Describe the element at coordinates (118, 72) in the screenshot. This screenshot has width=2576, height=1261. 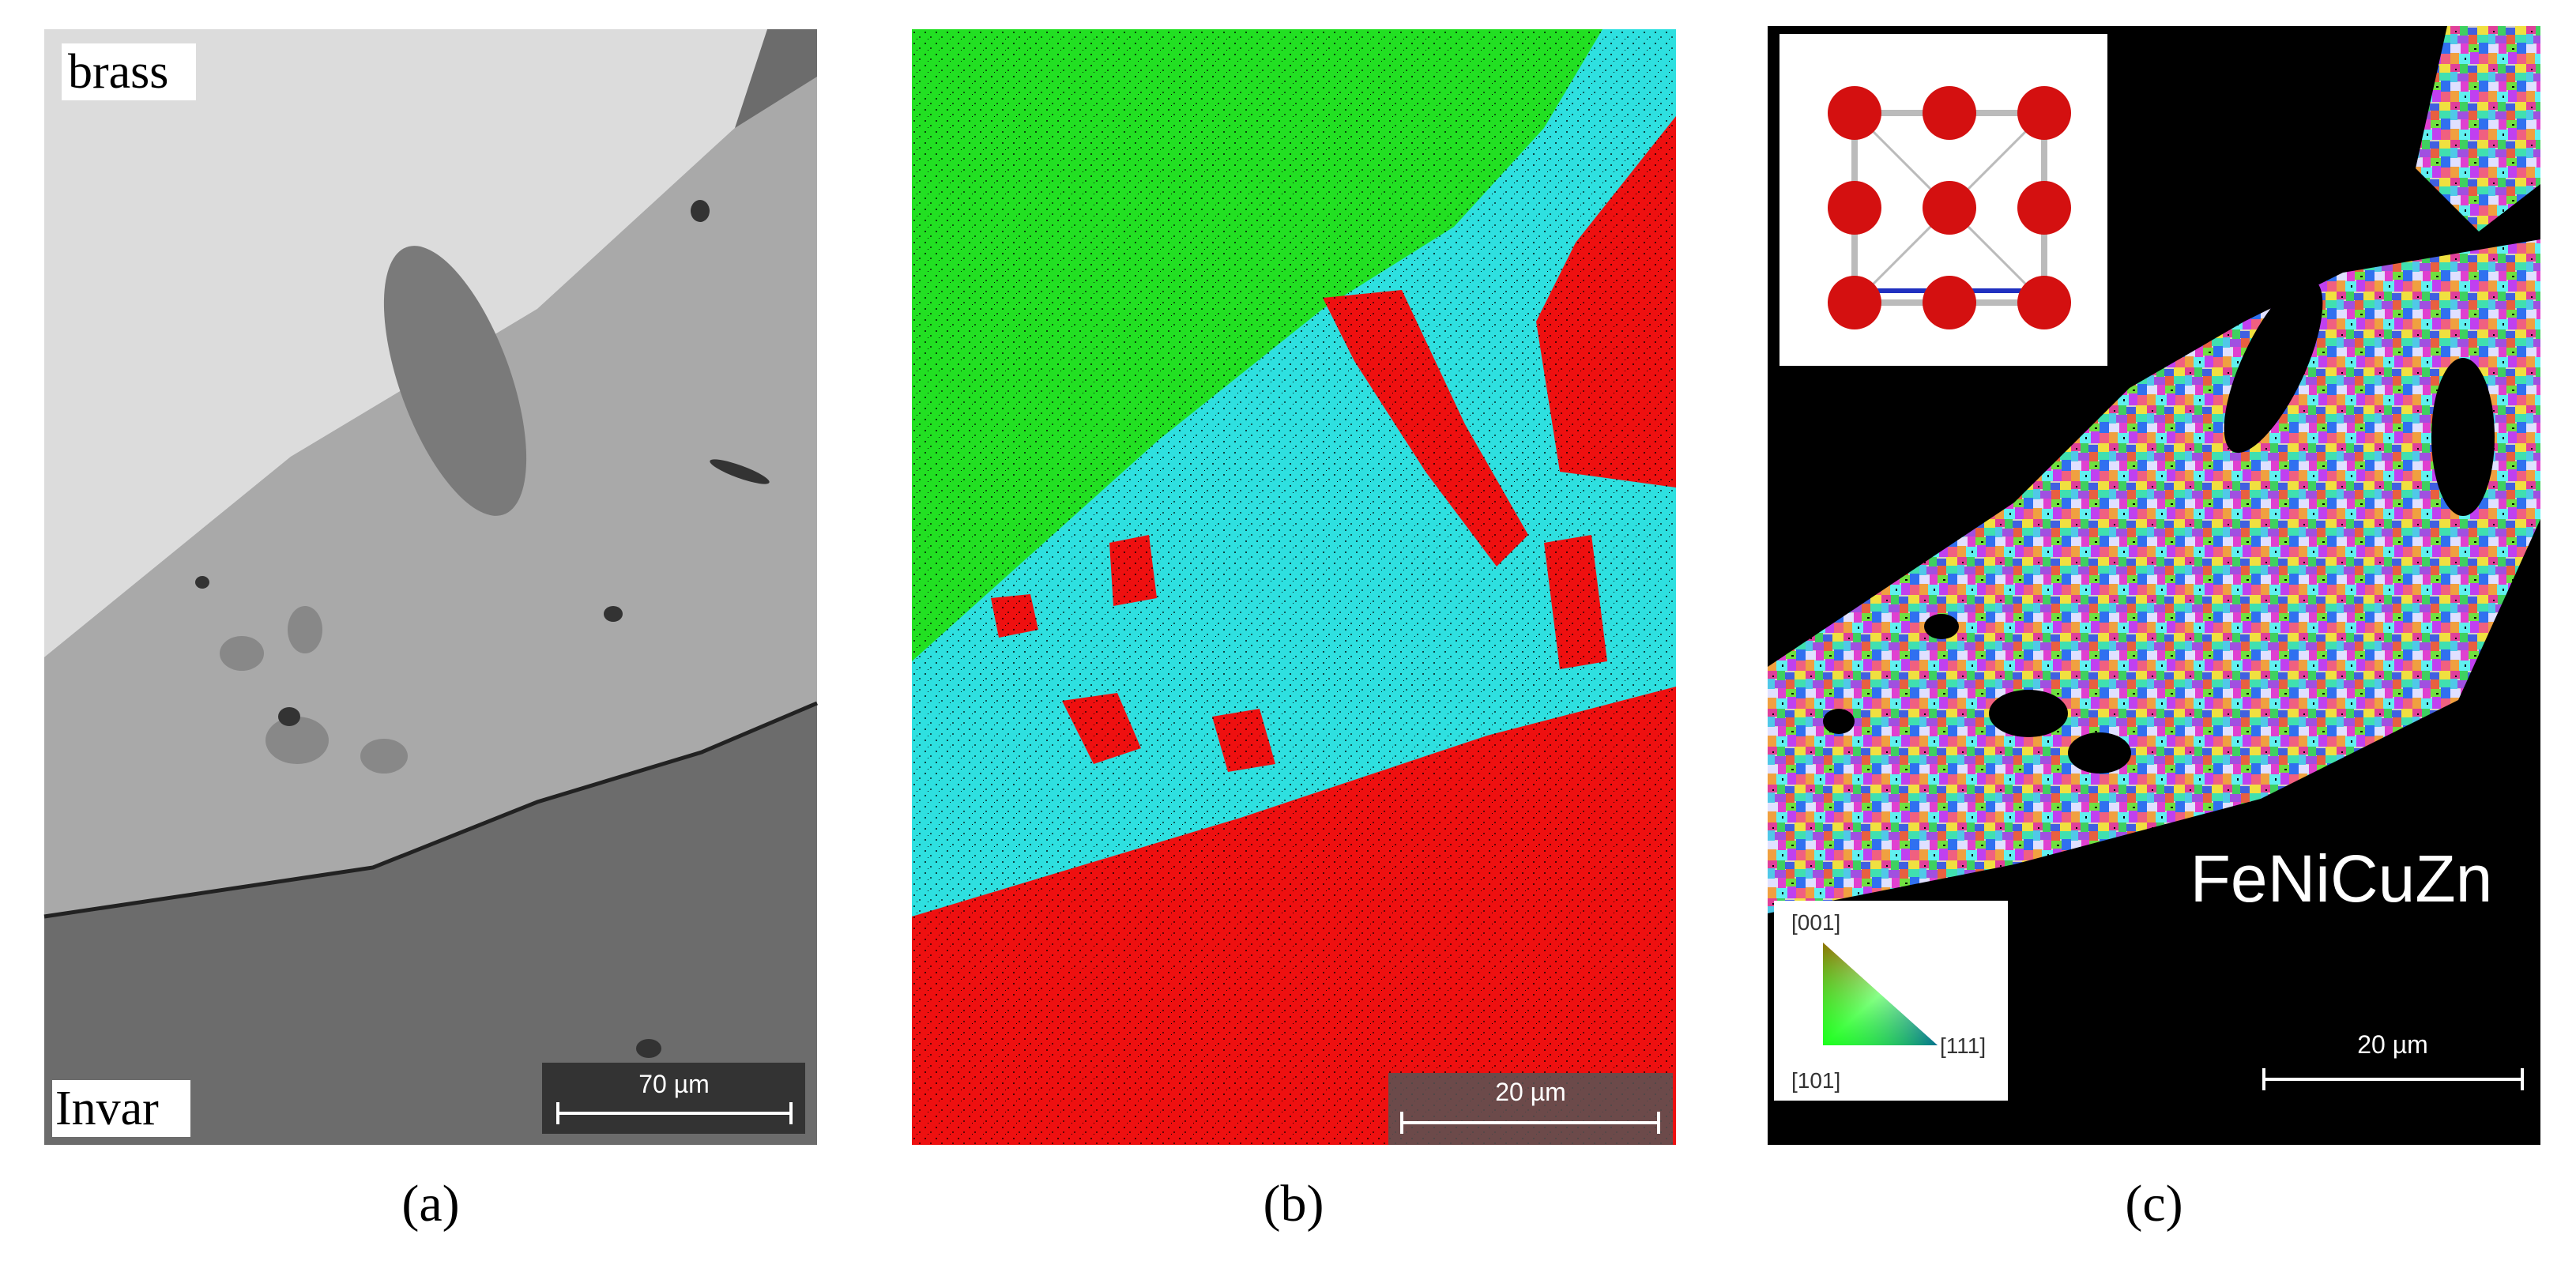
I see `material-label: brass` at that location.